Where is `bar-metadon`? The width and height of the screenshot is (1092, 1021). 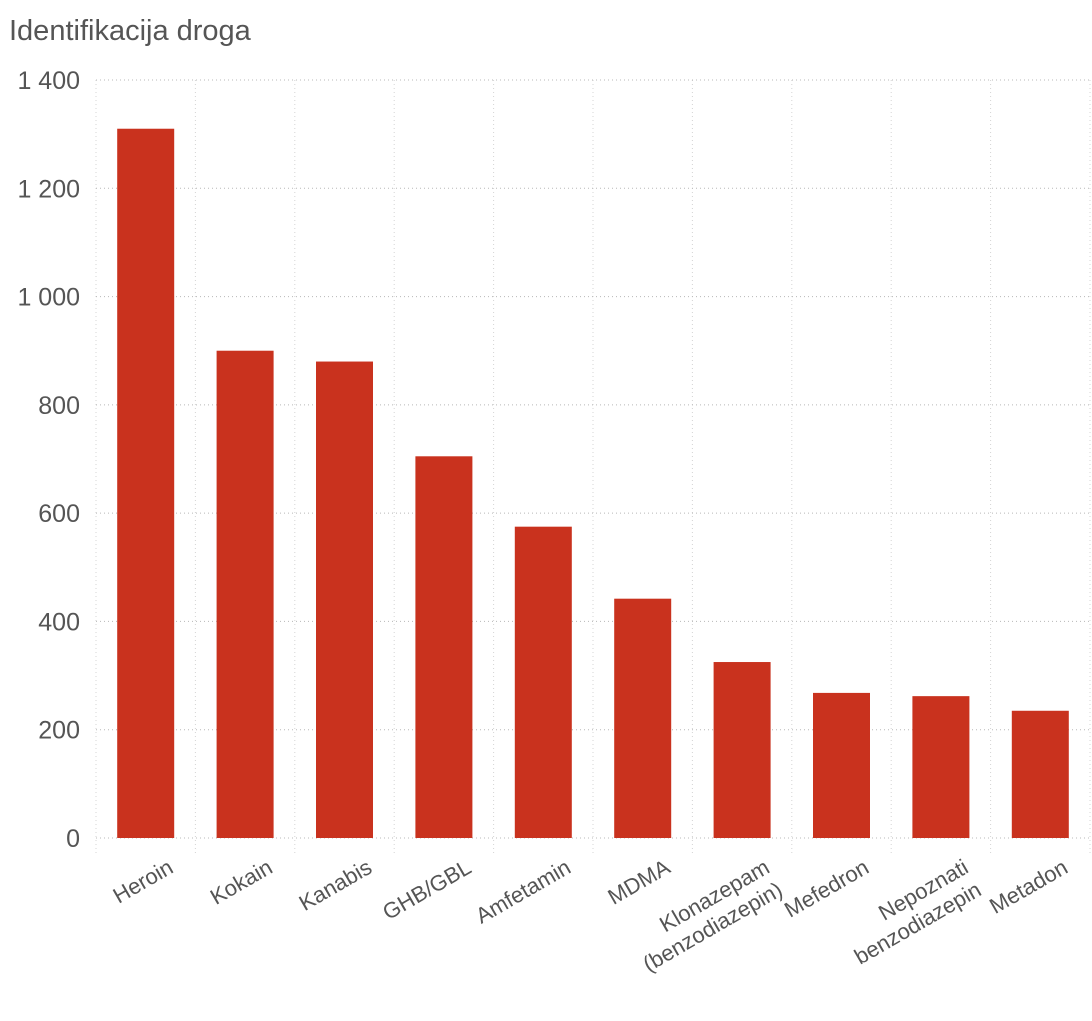 bar-metadon is located at coordinates (1040, 774).